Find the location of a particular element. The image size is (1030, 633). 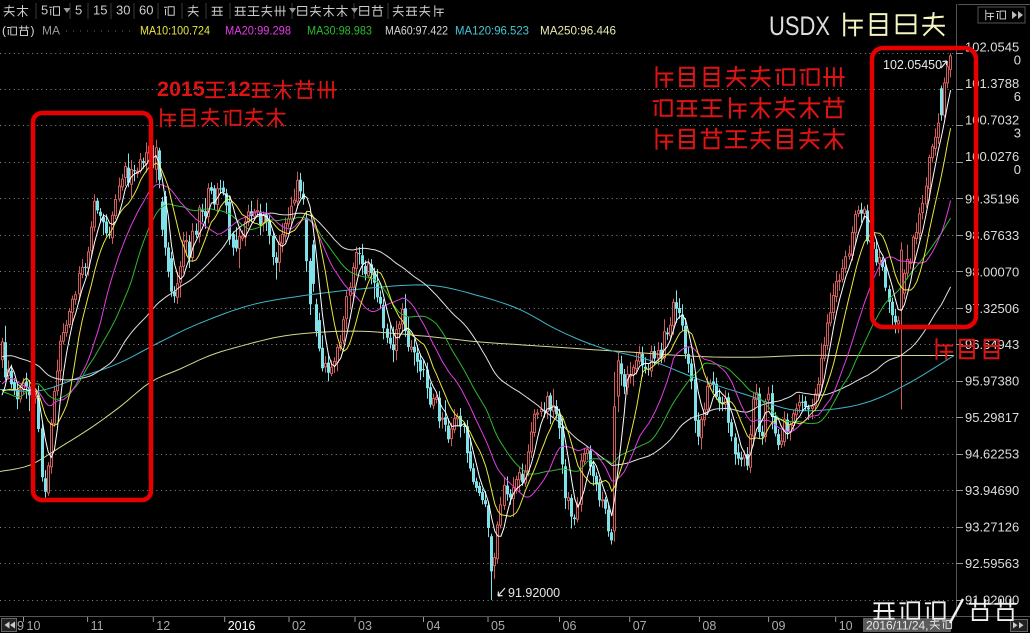

svg-text: 6 is located at coordinates (1017, 96).